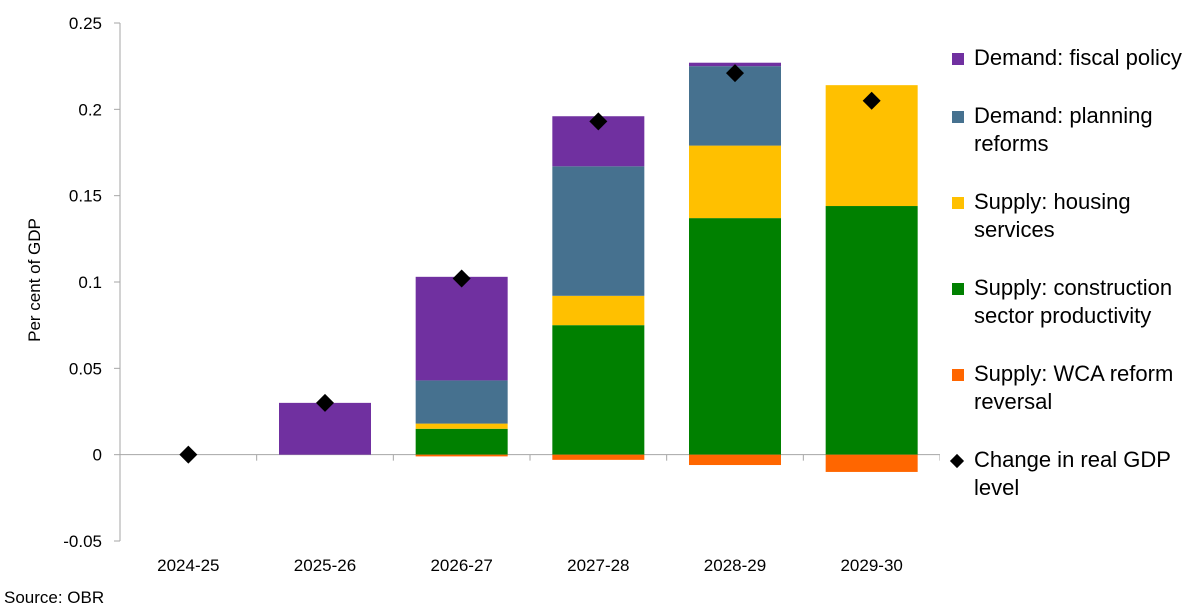 The image size is (1200, 615). Describe the element at coordinates (1063, 129) in the screenshot. I see `legend-label: Demand: planning reforms` at that location.